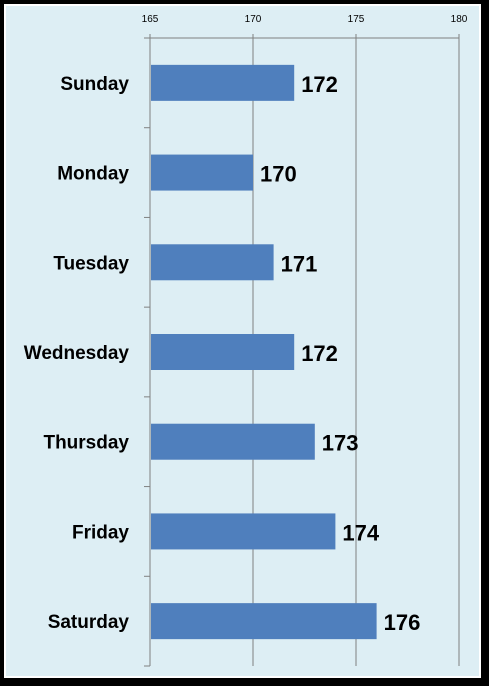 The width and height of the screenshot is (489, 686). What do you see at coordinates (100, 532) in the screenshot?
I see `category-label-friday: Friday` at bounding box center [100, 532].